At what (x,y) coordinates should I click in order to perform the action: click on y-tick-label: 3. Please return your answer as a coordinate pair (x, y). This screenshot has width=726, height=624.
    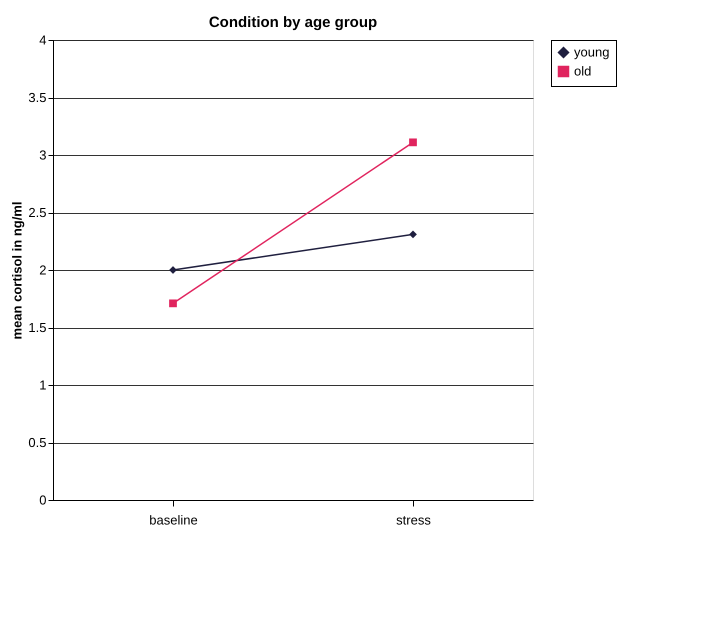
    Looking at the image, I should click on (42, 155).